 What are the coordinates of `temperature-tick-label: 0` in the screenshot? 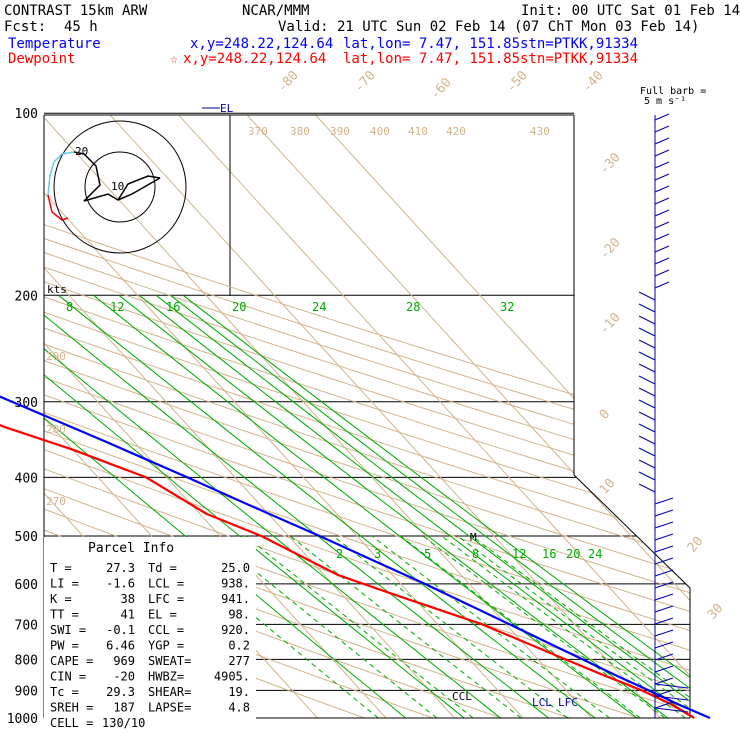 It's located at (605, 415).